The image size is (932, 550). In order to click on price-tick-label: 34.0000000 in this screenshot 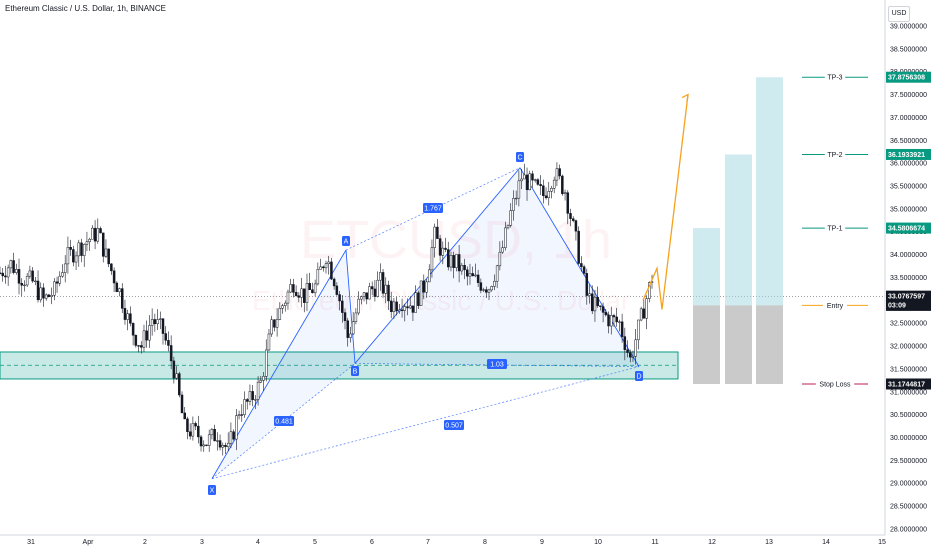, I will do `click(908, 255)`.